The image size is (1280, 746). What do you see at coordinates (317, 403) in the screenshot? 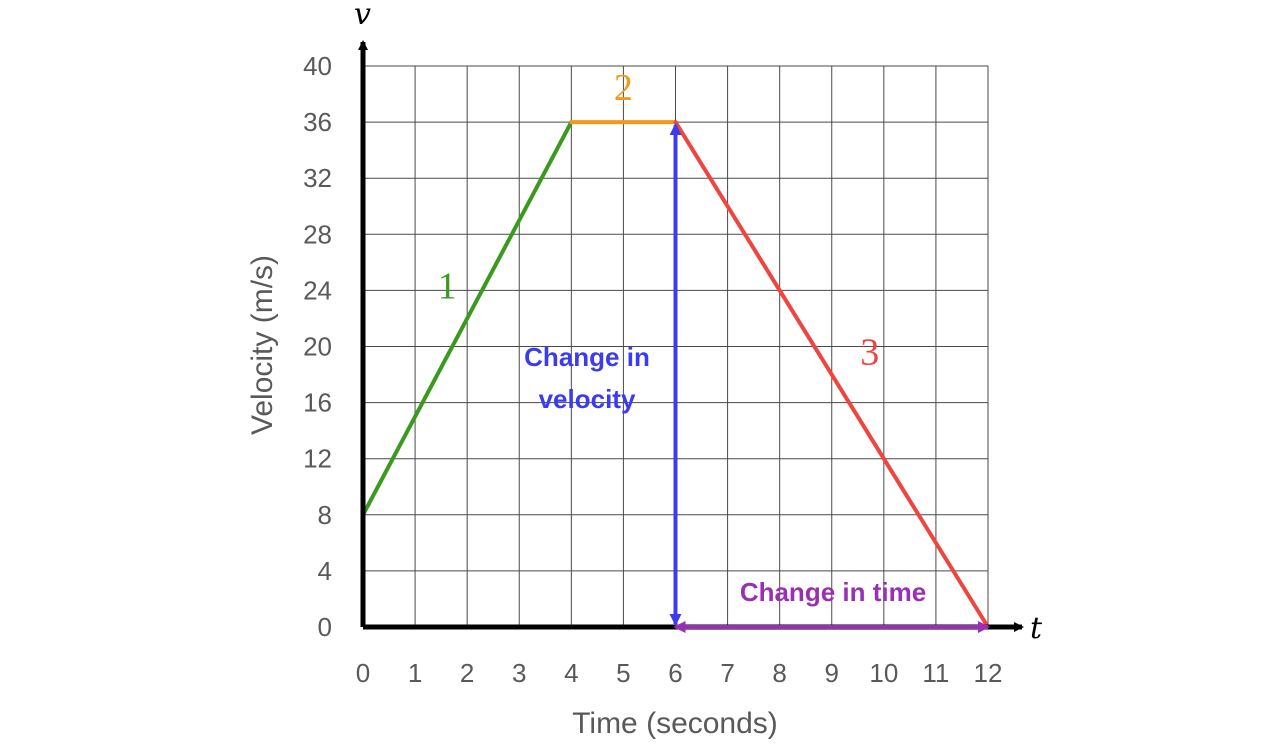
I see `y-tick-label: 16` at bounding box center [317, 403].